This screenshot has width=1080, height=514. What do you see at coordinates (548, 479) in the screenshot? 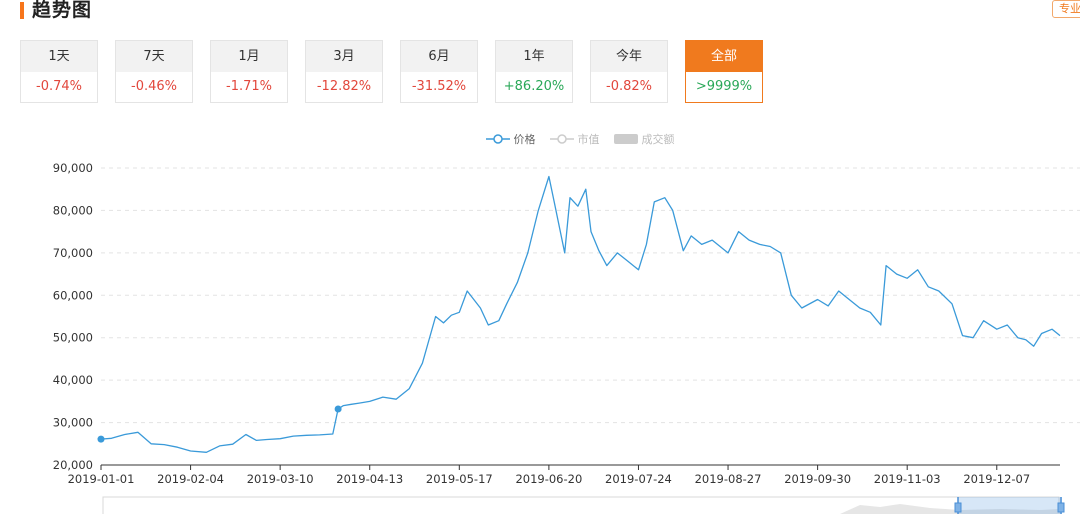
I see `x-tick-label: 2019-06-20` at bounding box center [548, 479].